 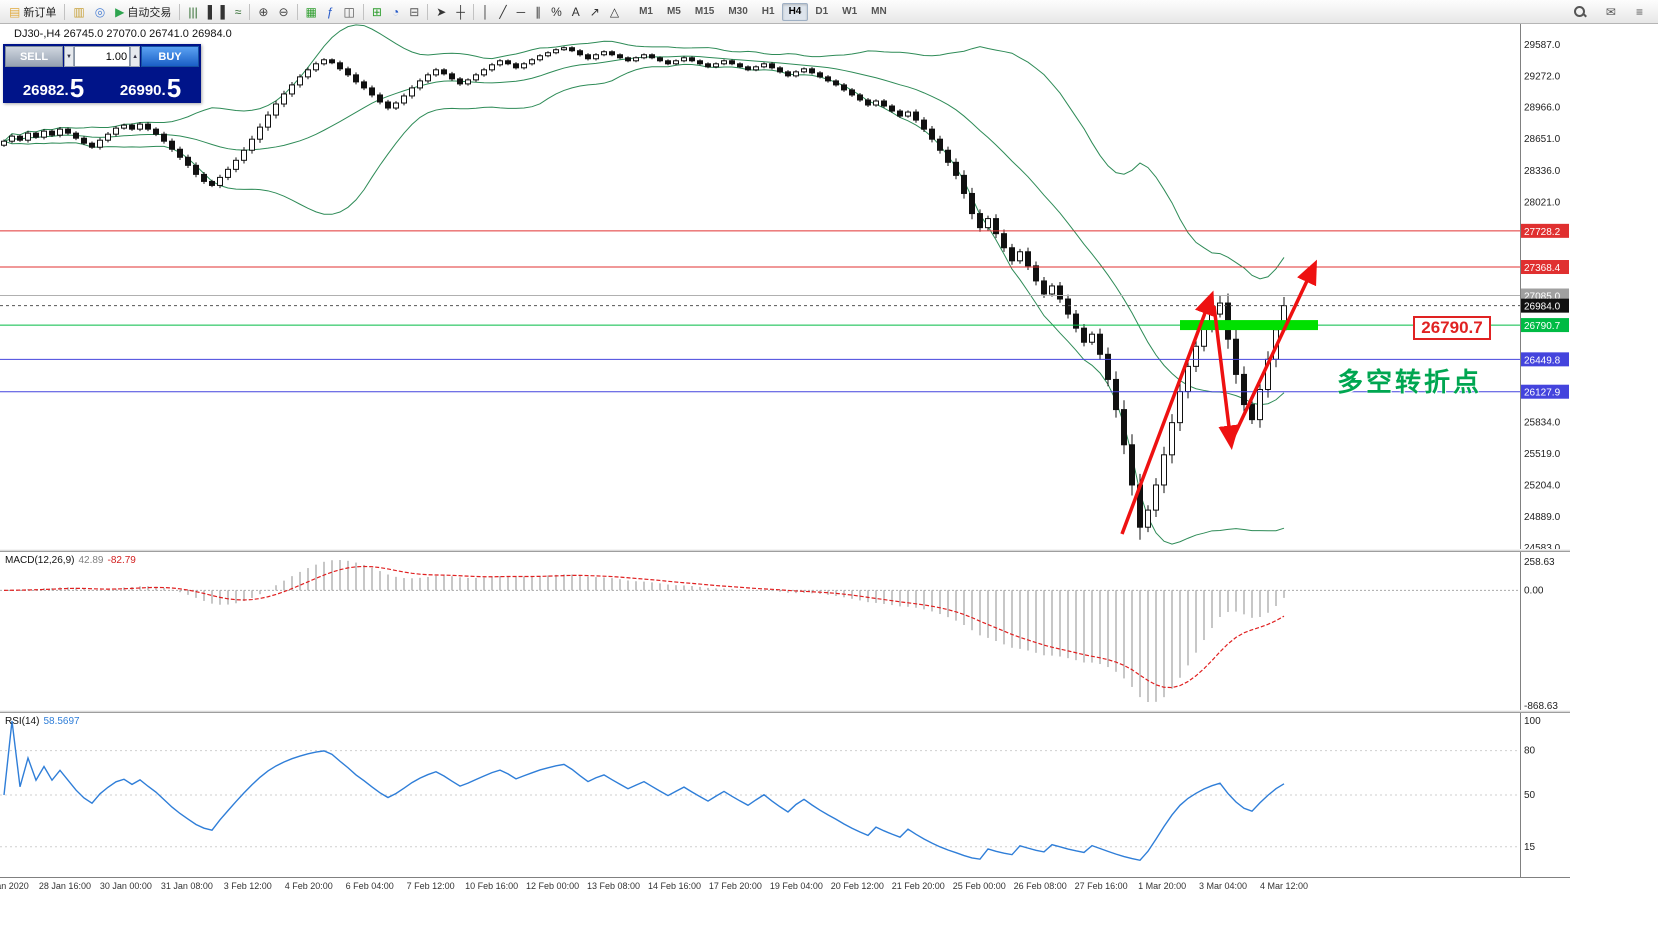 What do you see at coordinates (614, 12) in the screenshot?
I see `shapes-button: △` at bounding box center [614, 12].